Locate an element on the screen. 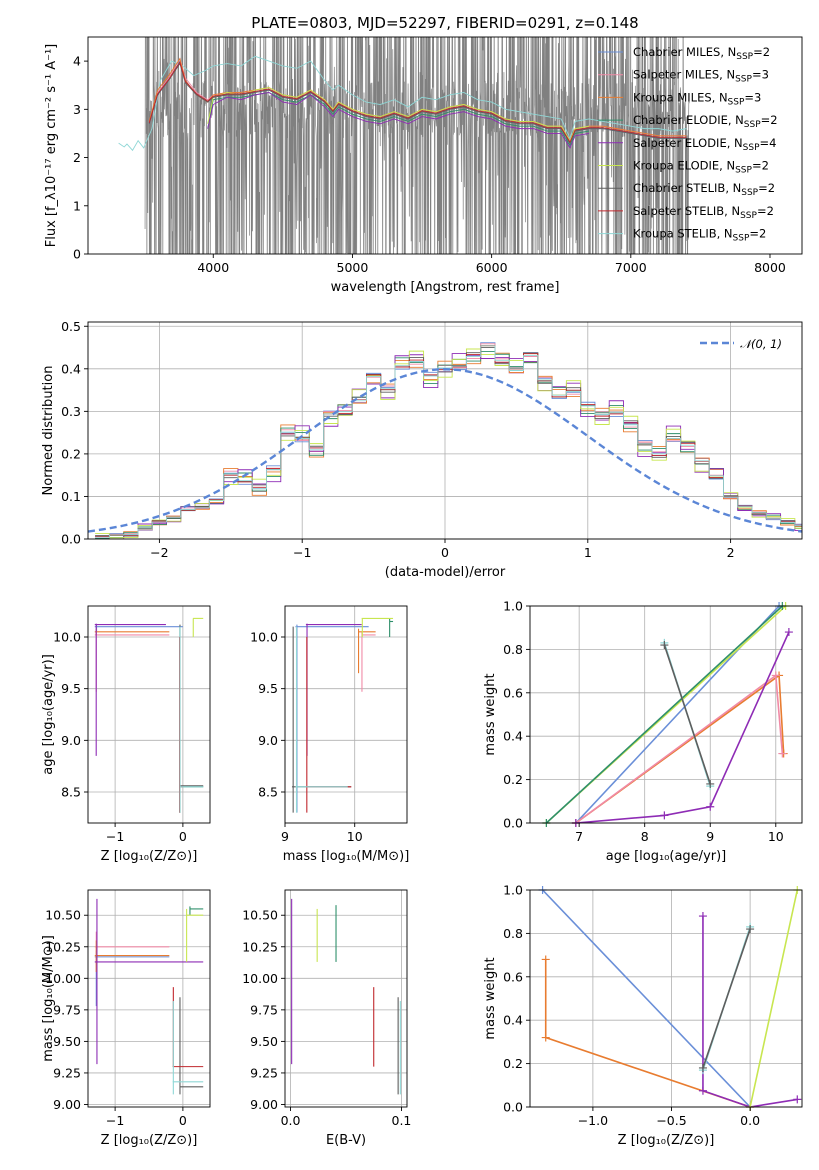 Image resolution: width=819 pixels, height=1170 pixels. age_vs_mass-frame is located at coordinates (346, 714).